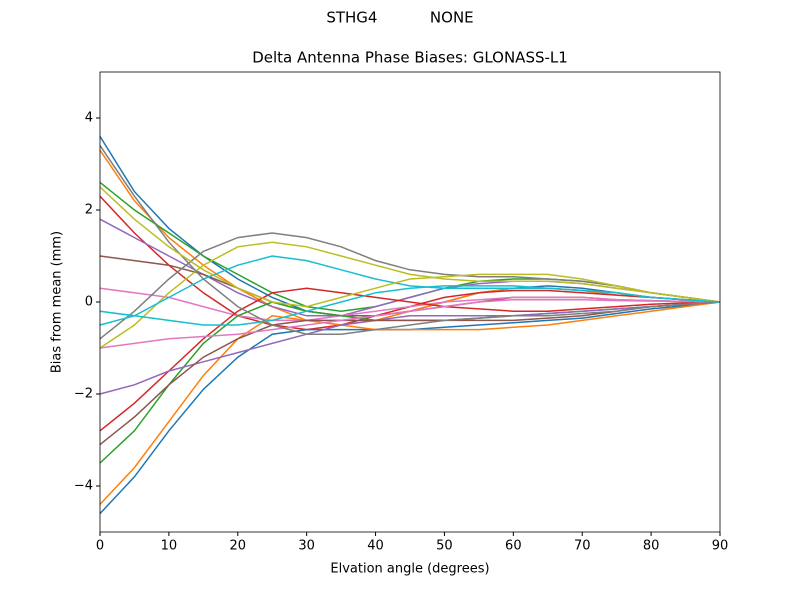 This screenshot has width=800, height=600. I want to click on x-tick-label: 90, so click(720, 546).